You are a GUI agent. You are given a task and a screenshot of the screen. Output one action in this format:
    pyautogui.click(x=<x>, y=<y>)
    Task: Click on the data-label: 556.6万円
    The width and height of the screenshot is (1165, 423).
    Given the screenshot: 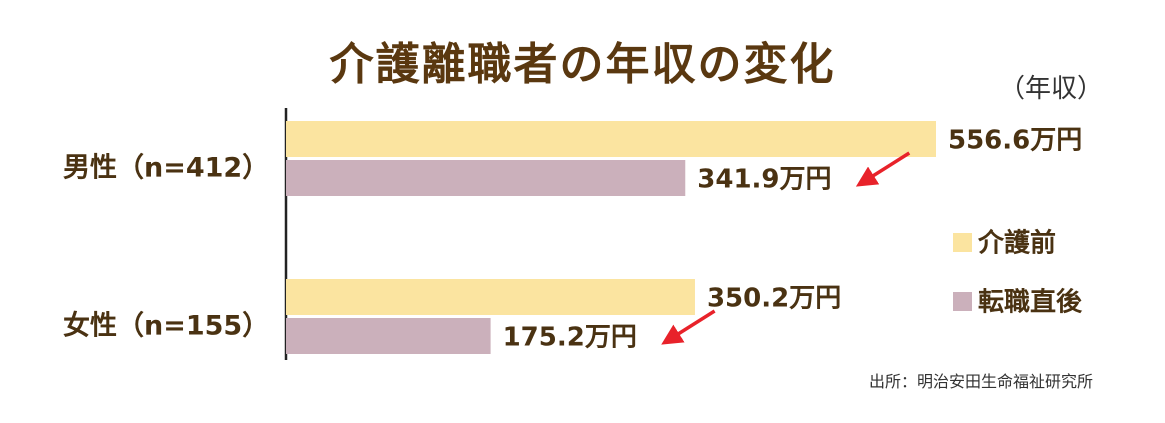 What is the action you would take?
    pyautogui.click(x=1015, y=141)
    